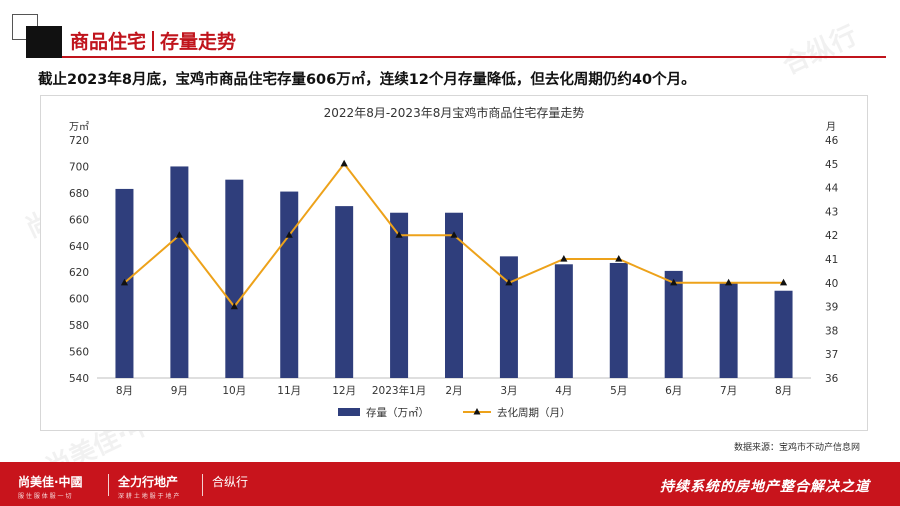  I want to click on right-axis-tick: 42, so click(831, 236).